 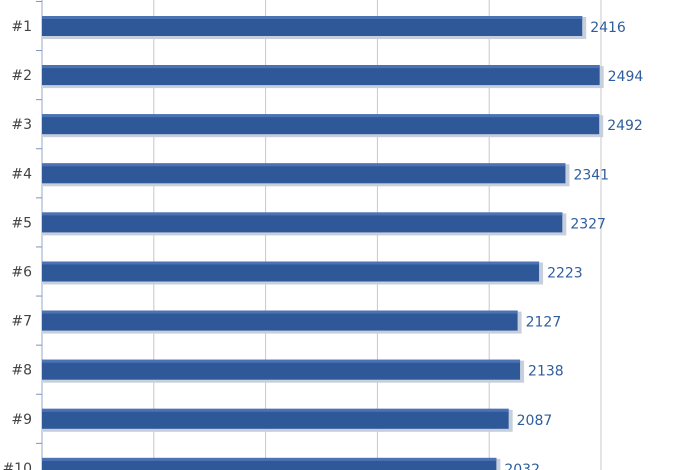 What do you see at coordinates (625, 126) in the screenshot?
I see `value-label: 2492` at bounding box center [625, 126].